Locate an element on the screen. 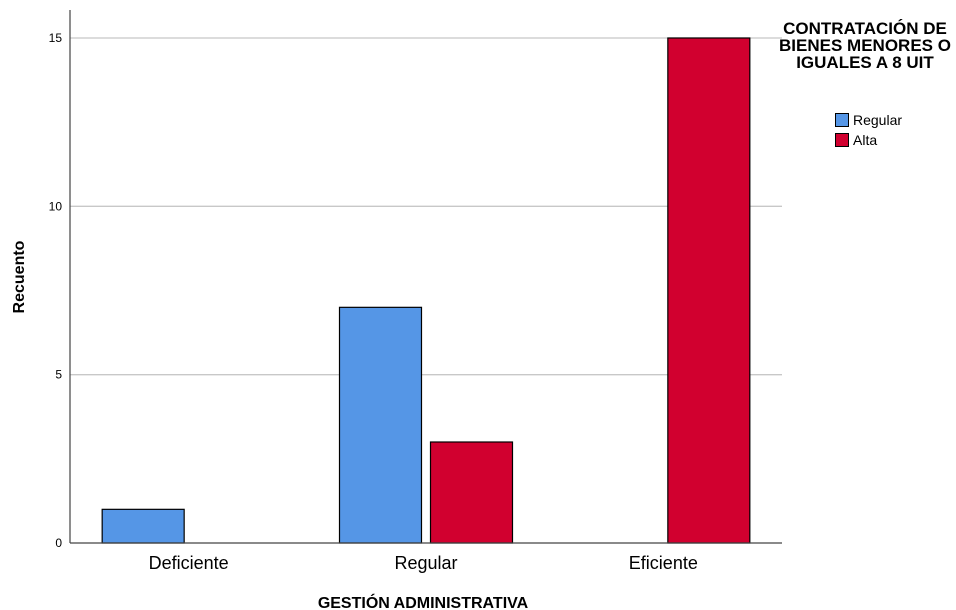 This screenshot has height=610, width=956. legend-swatch-alta is located at coordinates (842, 140).